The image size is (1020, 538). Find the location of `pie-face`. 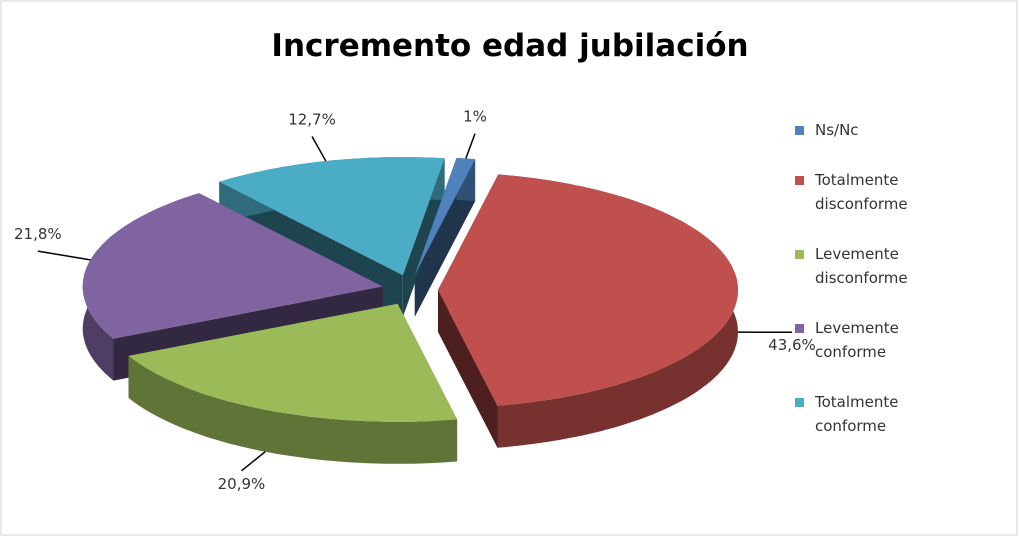

pie-face is located at coordinates (468, 369).